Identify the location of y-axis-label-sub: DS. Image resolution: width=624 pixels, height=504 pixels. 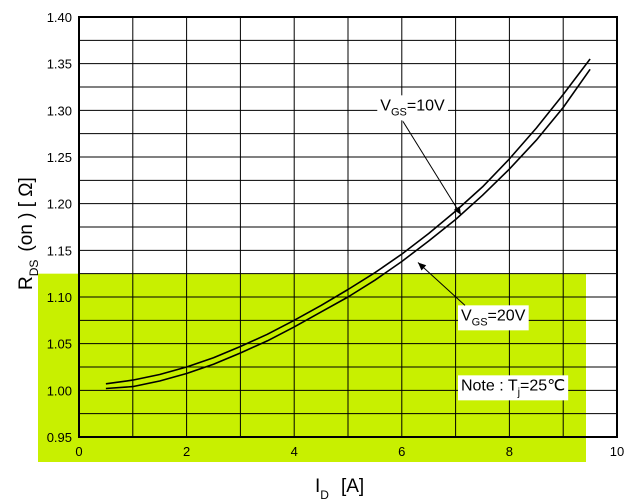
(34, 268).